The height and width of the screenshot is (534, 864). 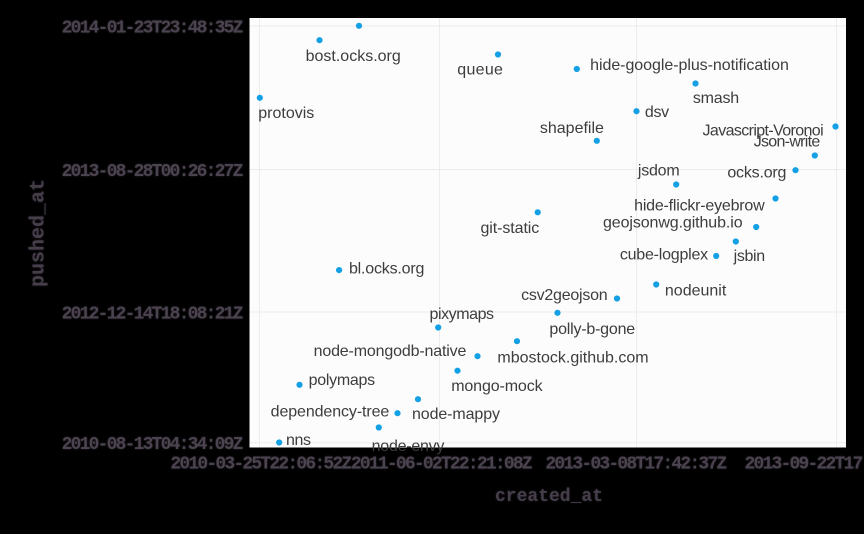 I want to click on svg-text: Json-write, so click(x=787, y=142).